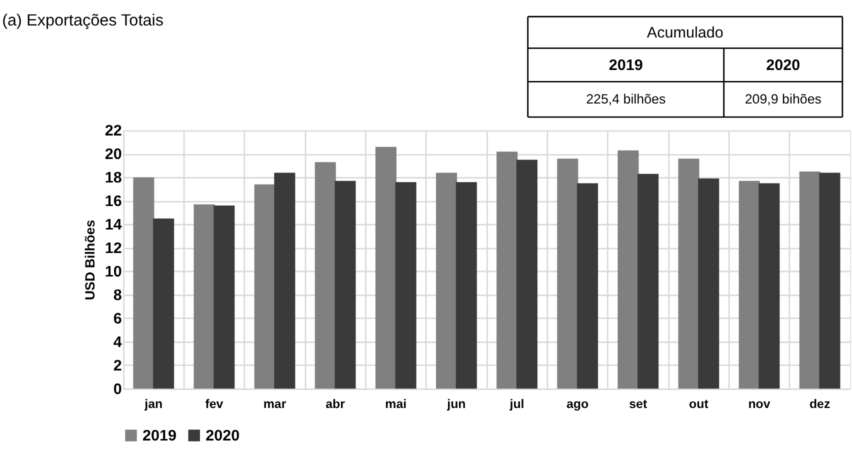 The image size is (852, 476). Describe the element at coordinates (685, 33) in the screenshot. I see `text: Acumulado` at that location.